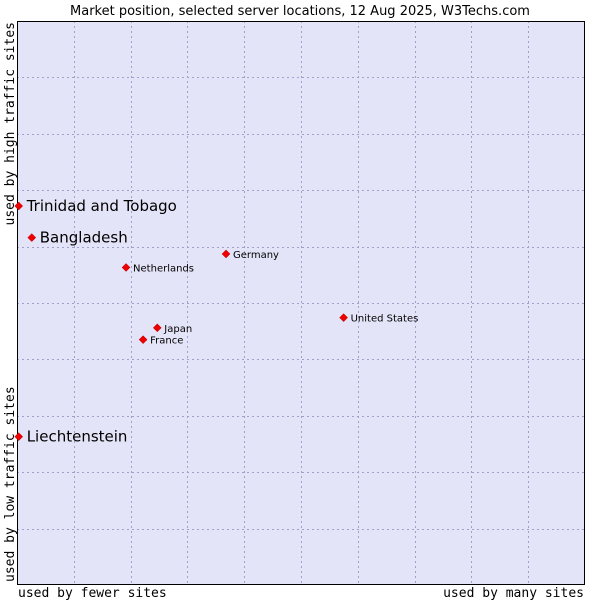  What do you see at coordinates (143, 340) in the screenshot?
I see `data-point-france` at bounding box center [143, 340].